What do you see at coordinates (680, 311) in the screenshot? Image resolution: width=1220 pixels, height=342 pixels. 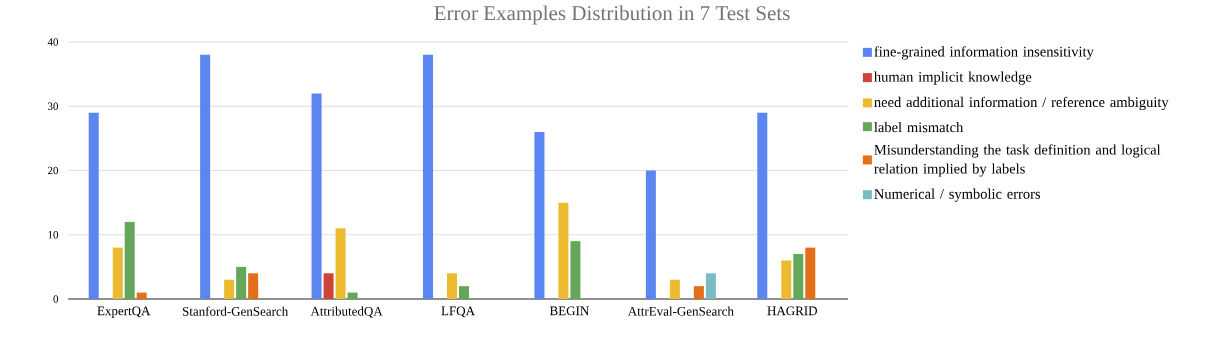 I see `x-tick-label: AttrEval-GenSearch` at bounding box center [680, 311].